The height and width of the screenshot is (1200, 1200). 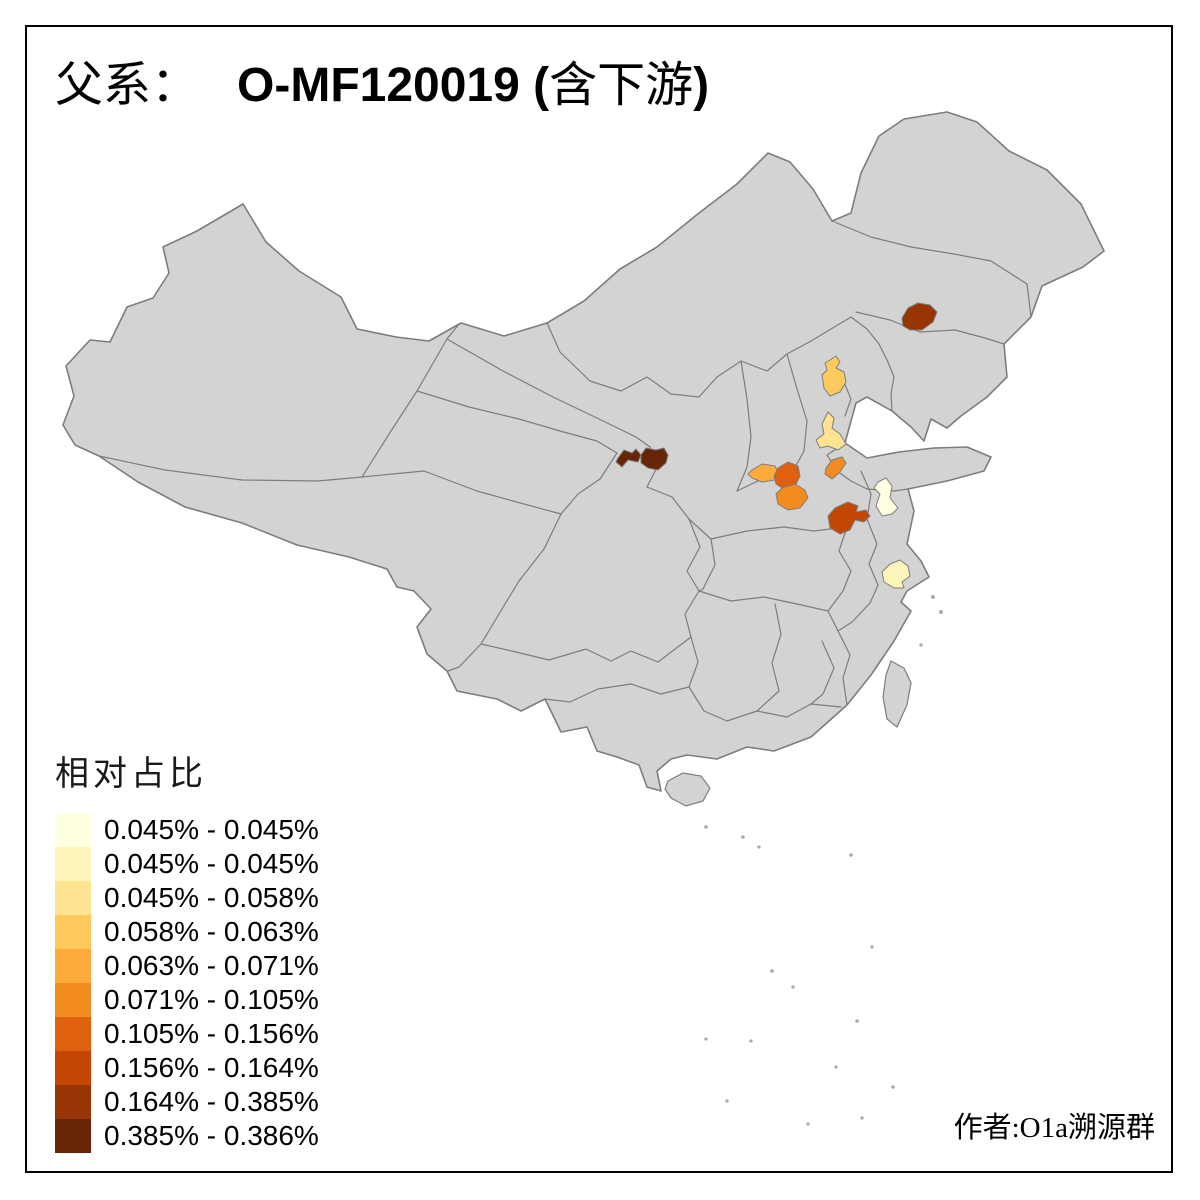 I want to click on legend-item: 0.385% - 0.386%, so click(x=187, y=1136).